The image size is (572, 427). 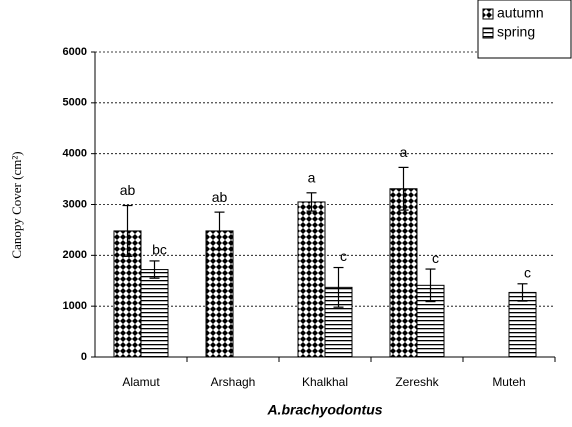 What do you see at coordinates (159, 250) in the screenshot?
I see `significance-letter: bc` at bounding box center [159, 250].